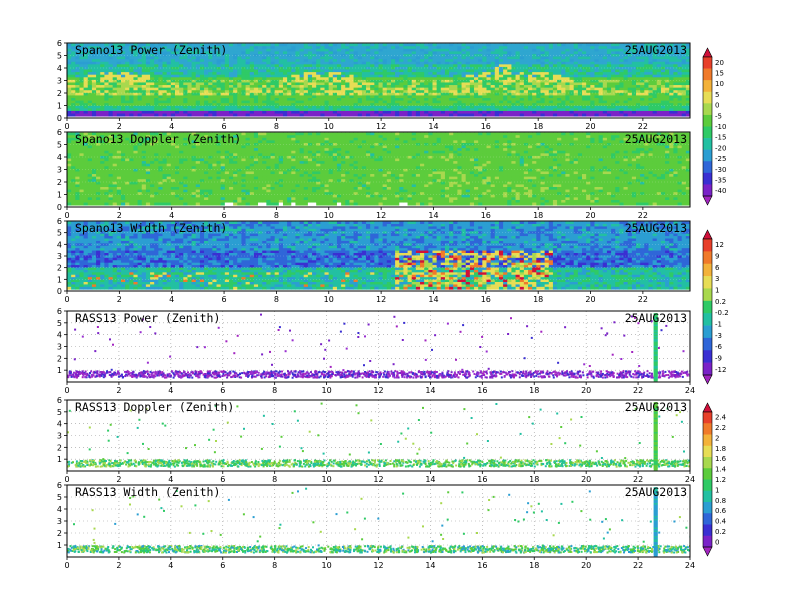 This screenshot has width=792, height=612. I want to click on colorbar-label: -1, so click(718, 325).